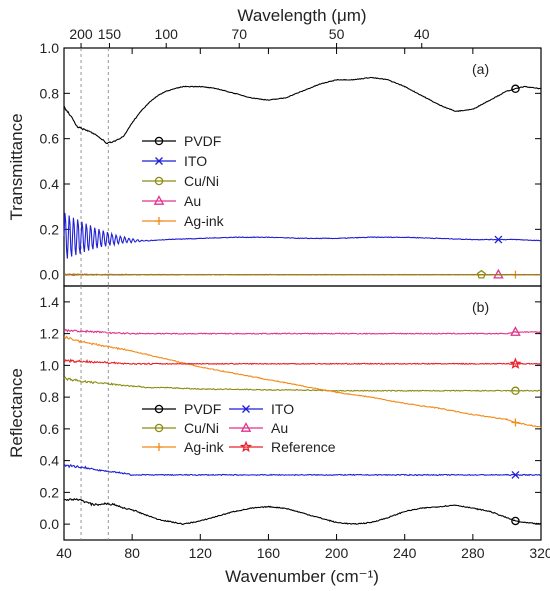  I want to click on xtick-label-0: 40, so click(64, 553).